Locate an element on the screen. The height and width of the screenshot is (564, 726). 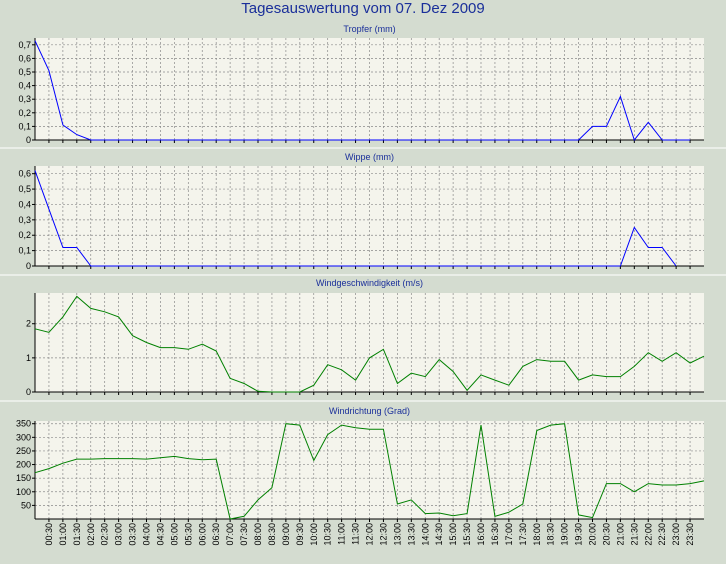
x-tick-label: 22:30 is located at coordinates (662, 534).